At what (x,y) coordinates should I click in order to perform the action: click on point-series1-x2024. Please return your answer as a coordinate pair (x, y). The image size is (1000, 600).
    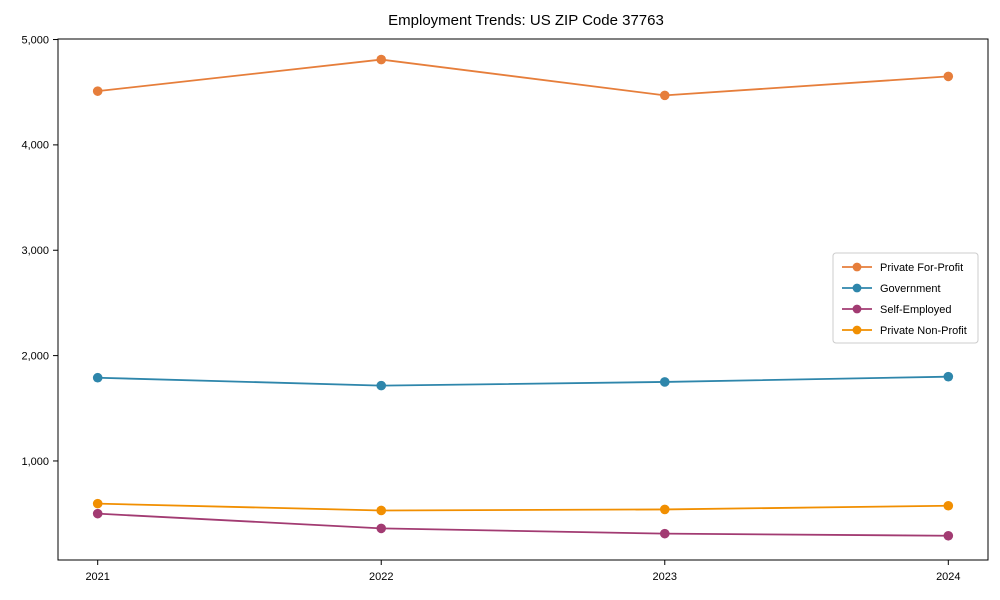
    Looking at the image, I should click on (948, 376).